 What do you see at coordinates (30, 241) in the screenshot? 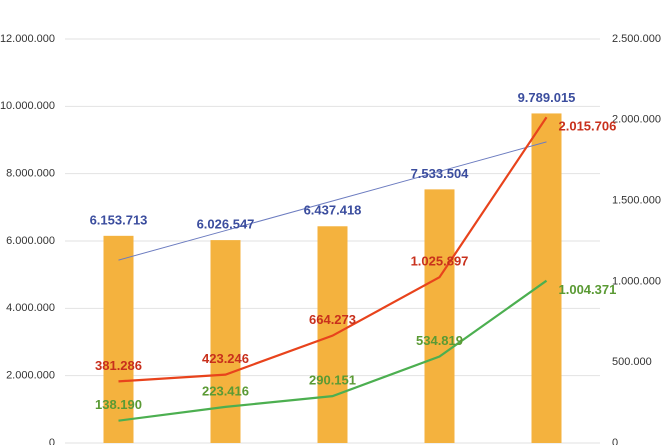
I see `y-tick-label: 6.000.000` at bounding box center [30, 241].